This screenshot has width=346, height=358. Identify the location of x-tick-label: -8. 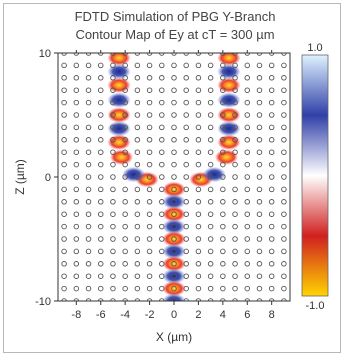
(76, 315).